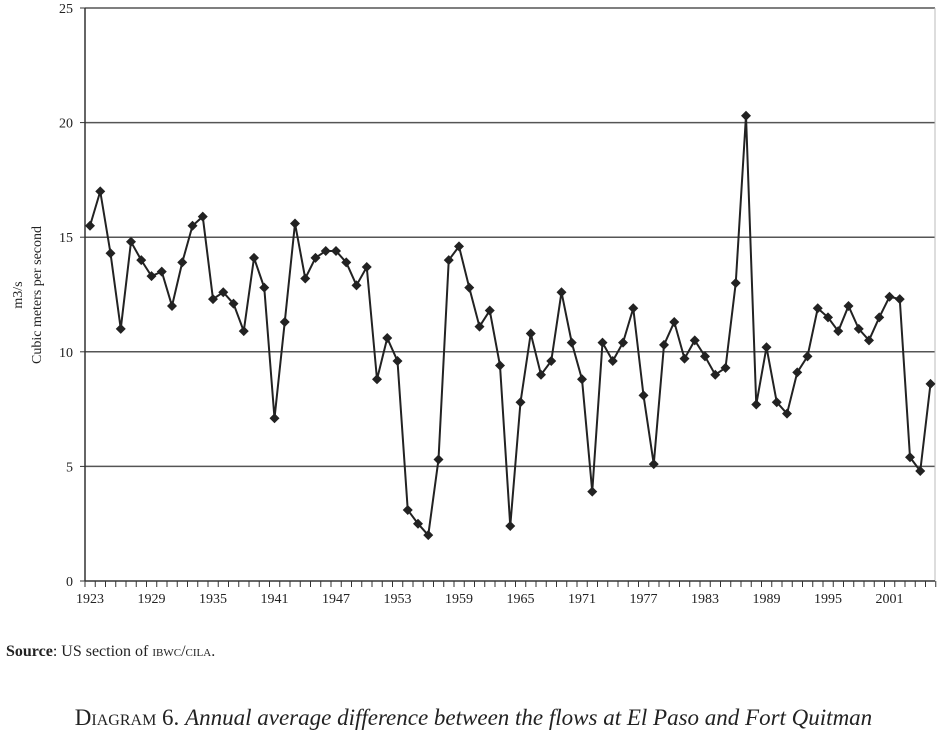 The image size is (947, 748). I want to click on y-tick-label: 10, so click(66, 353).